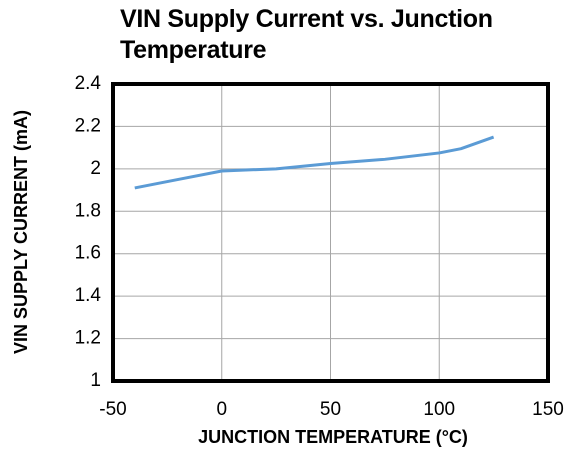  Describe the element at coordinates (88, 125) in the screenshot. I see `y-tick-label: 2.2` at that location.